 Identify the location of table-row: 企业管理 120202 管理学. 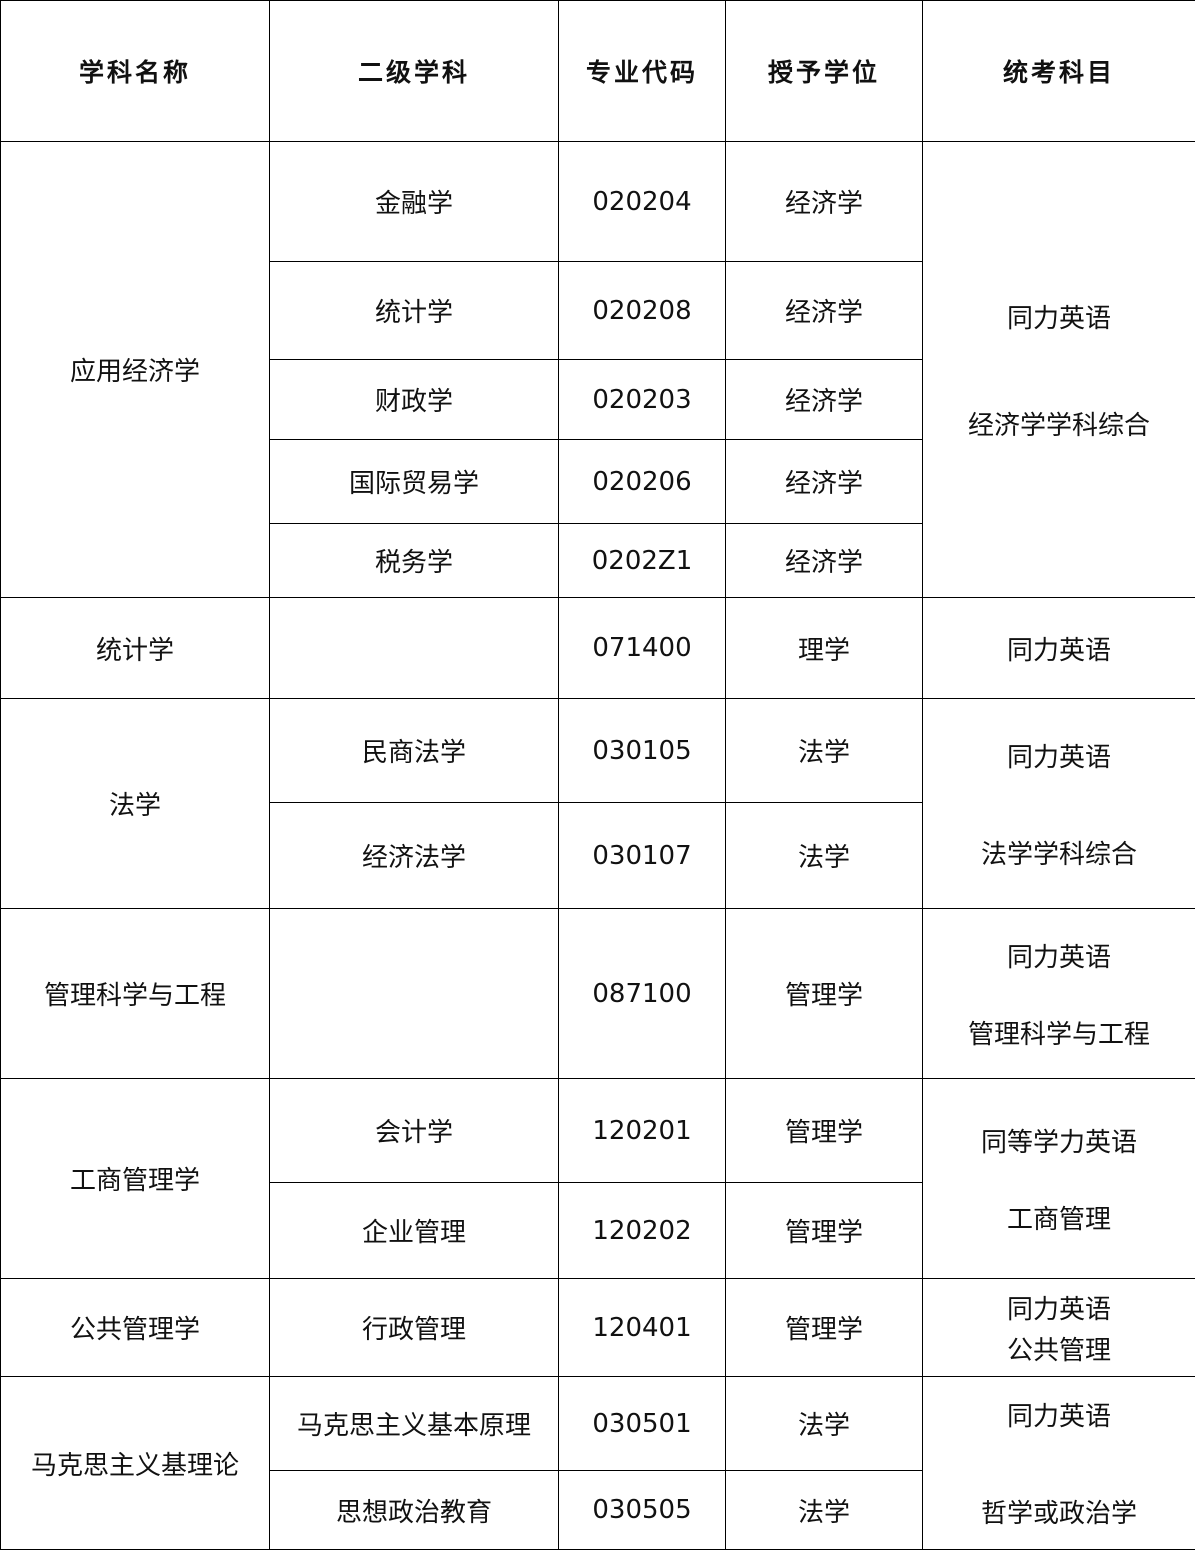
(598, 1230).